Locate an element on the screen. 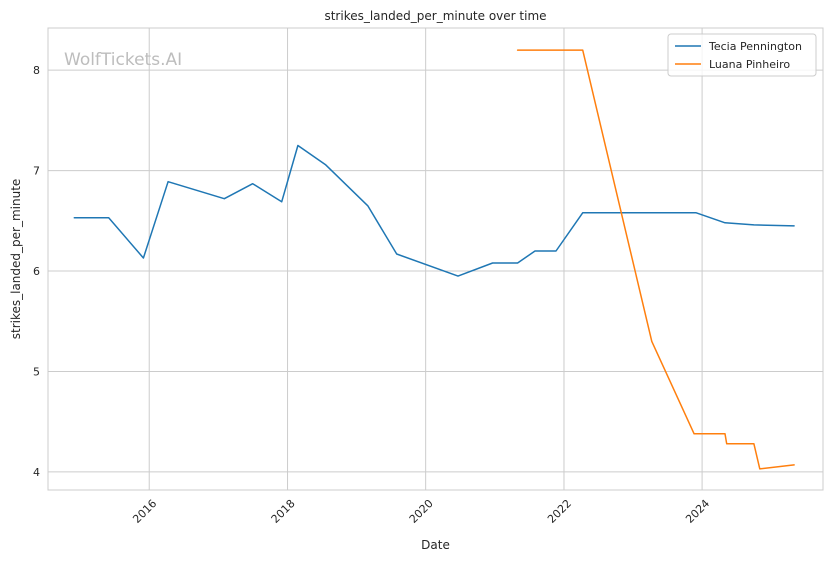 This screenshot has width=832, height=561. y-tick-label: 5 is located at coordinates (36, 371).